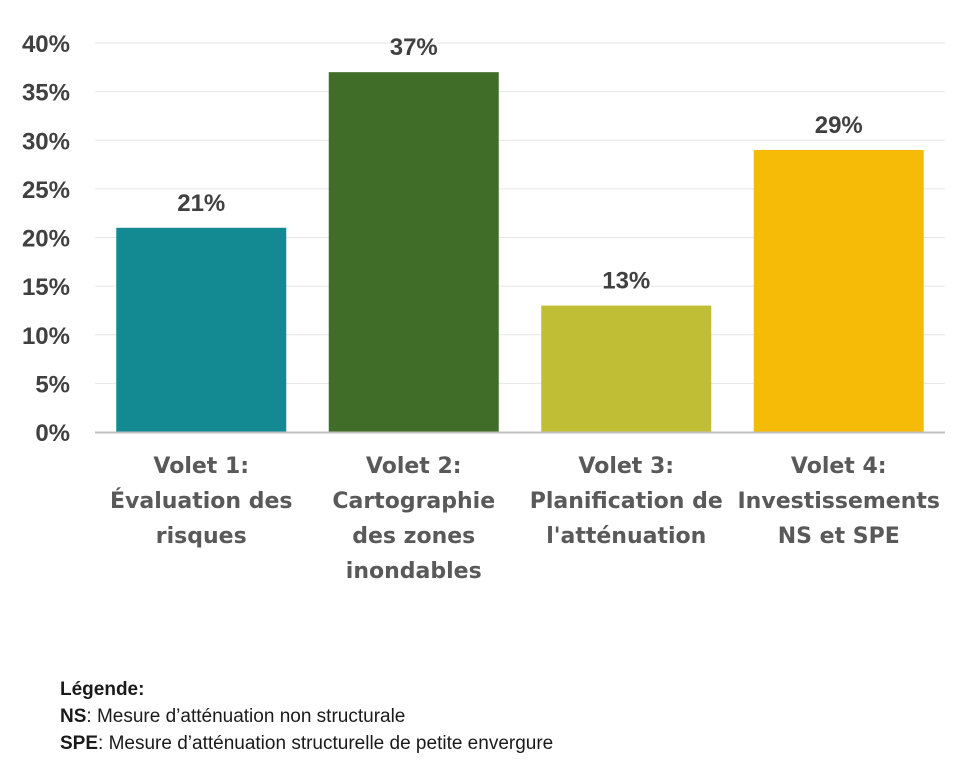 This screenshot has width=964, height=779. I want to click on y-tick-label: 25%, so click(46, 190).